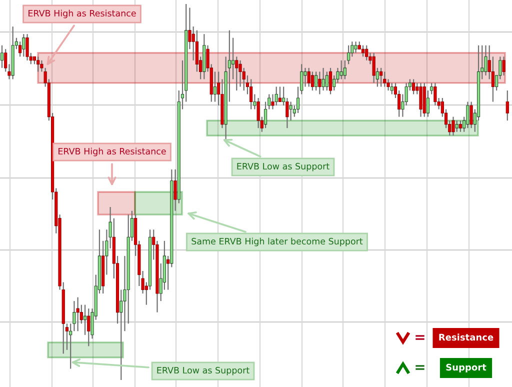  Describe the element at coordinates (277, 242) in the screenshot. I see `annotation: Same ERVB High later become Support` at that location.